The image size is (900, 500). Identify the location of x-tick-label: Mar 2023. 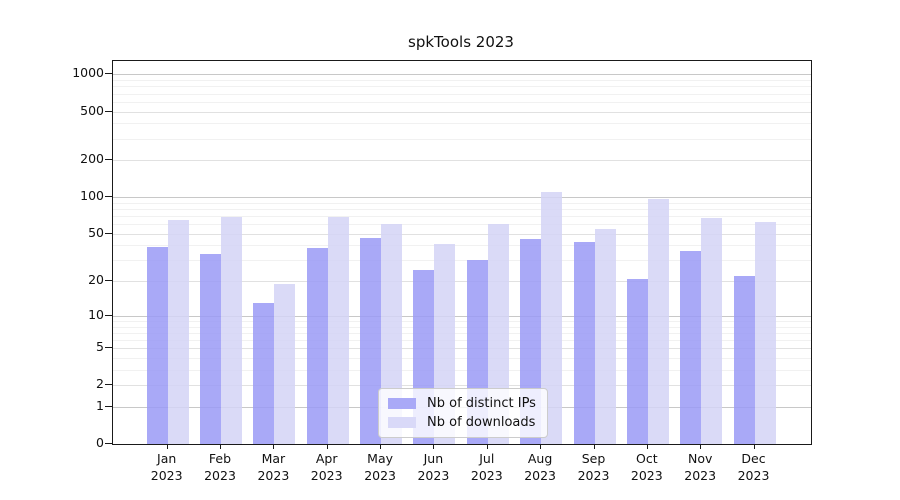
(273, 467).